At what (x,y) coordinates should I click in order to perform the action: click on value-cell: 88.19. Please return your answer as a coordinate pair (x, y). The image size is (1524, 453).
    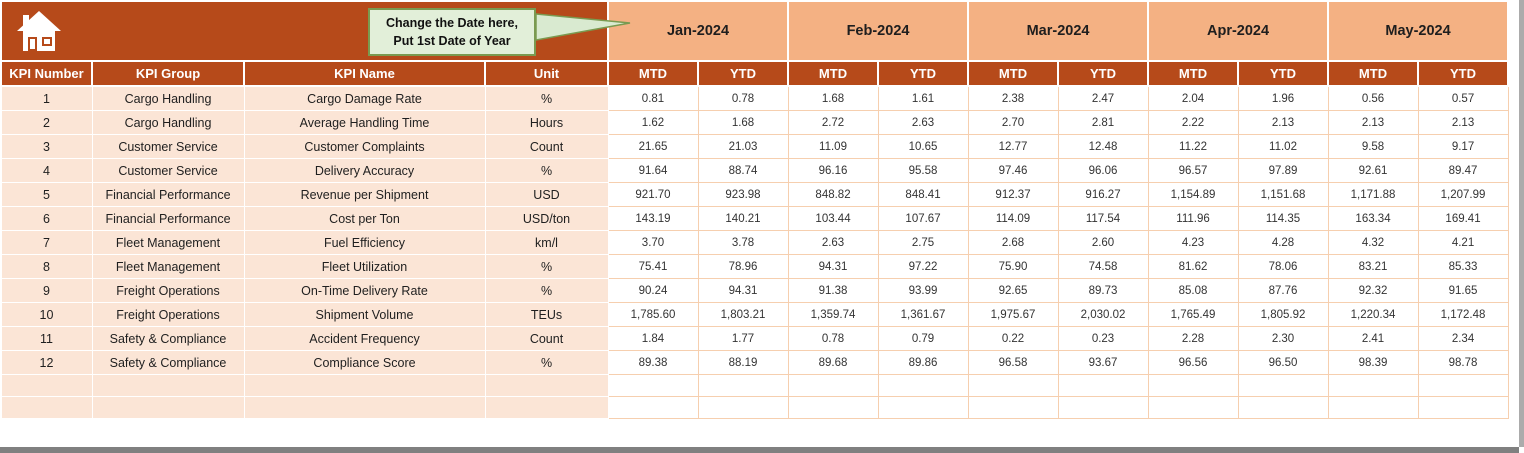
    Looking at the image, I should click on (743, 362).